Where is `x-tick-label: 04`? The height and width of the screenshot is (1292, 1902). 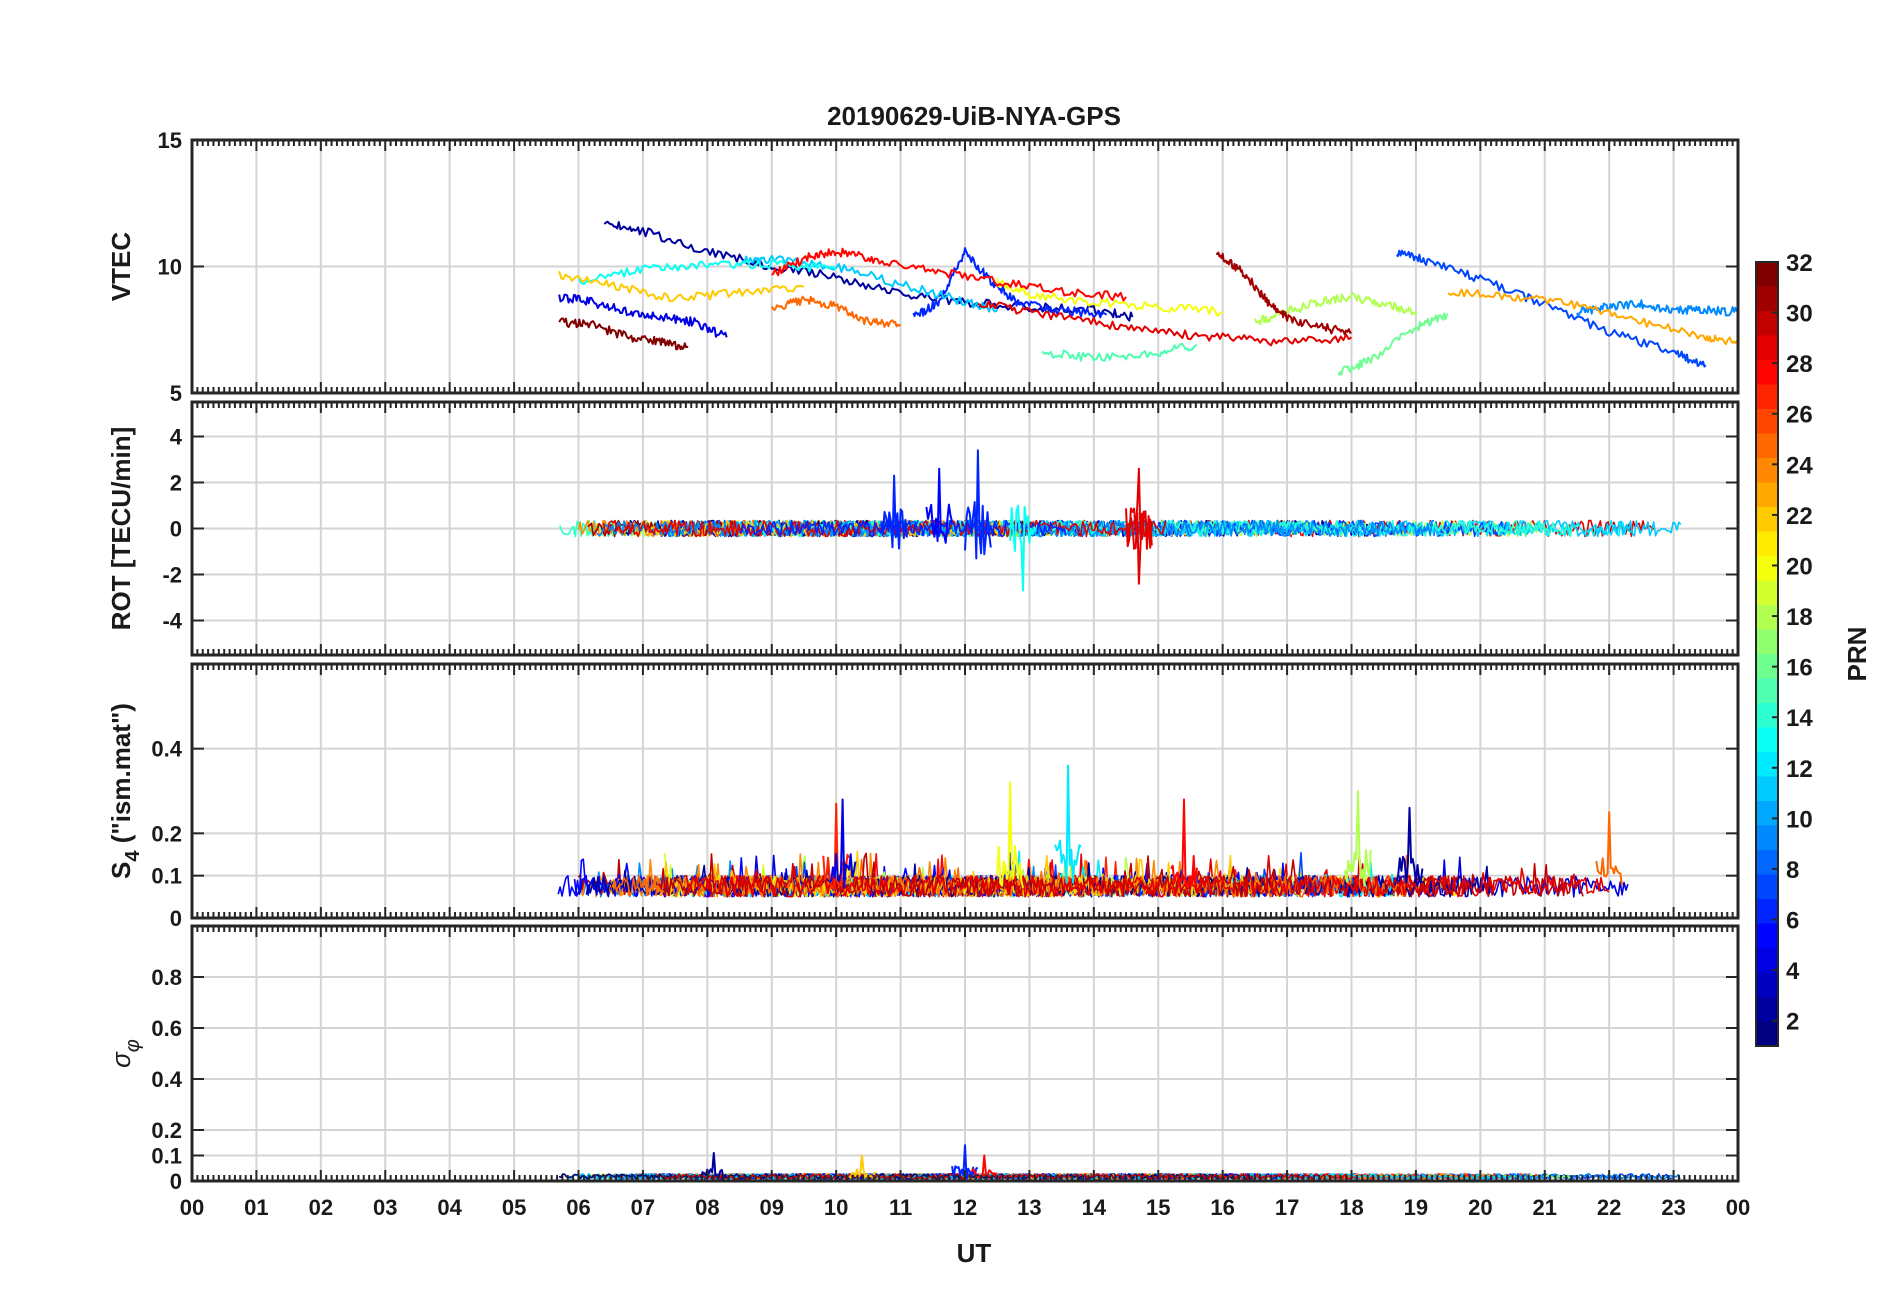 x-tick-label: 04 is located at coordinates (449, 1207).